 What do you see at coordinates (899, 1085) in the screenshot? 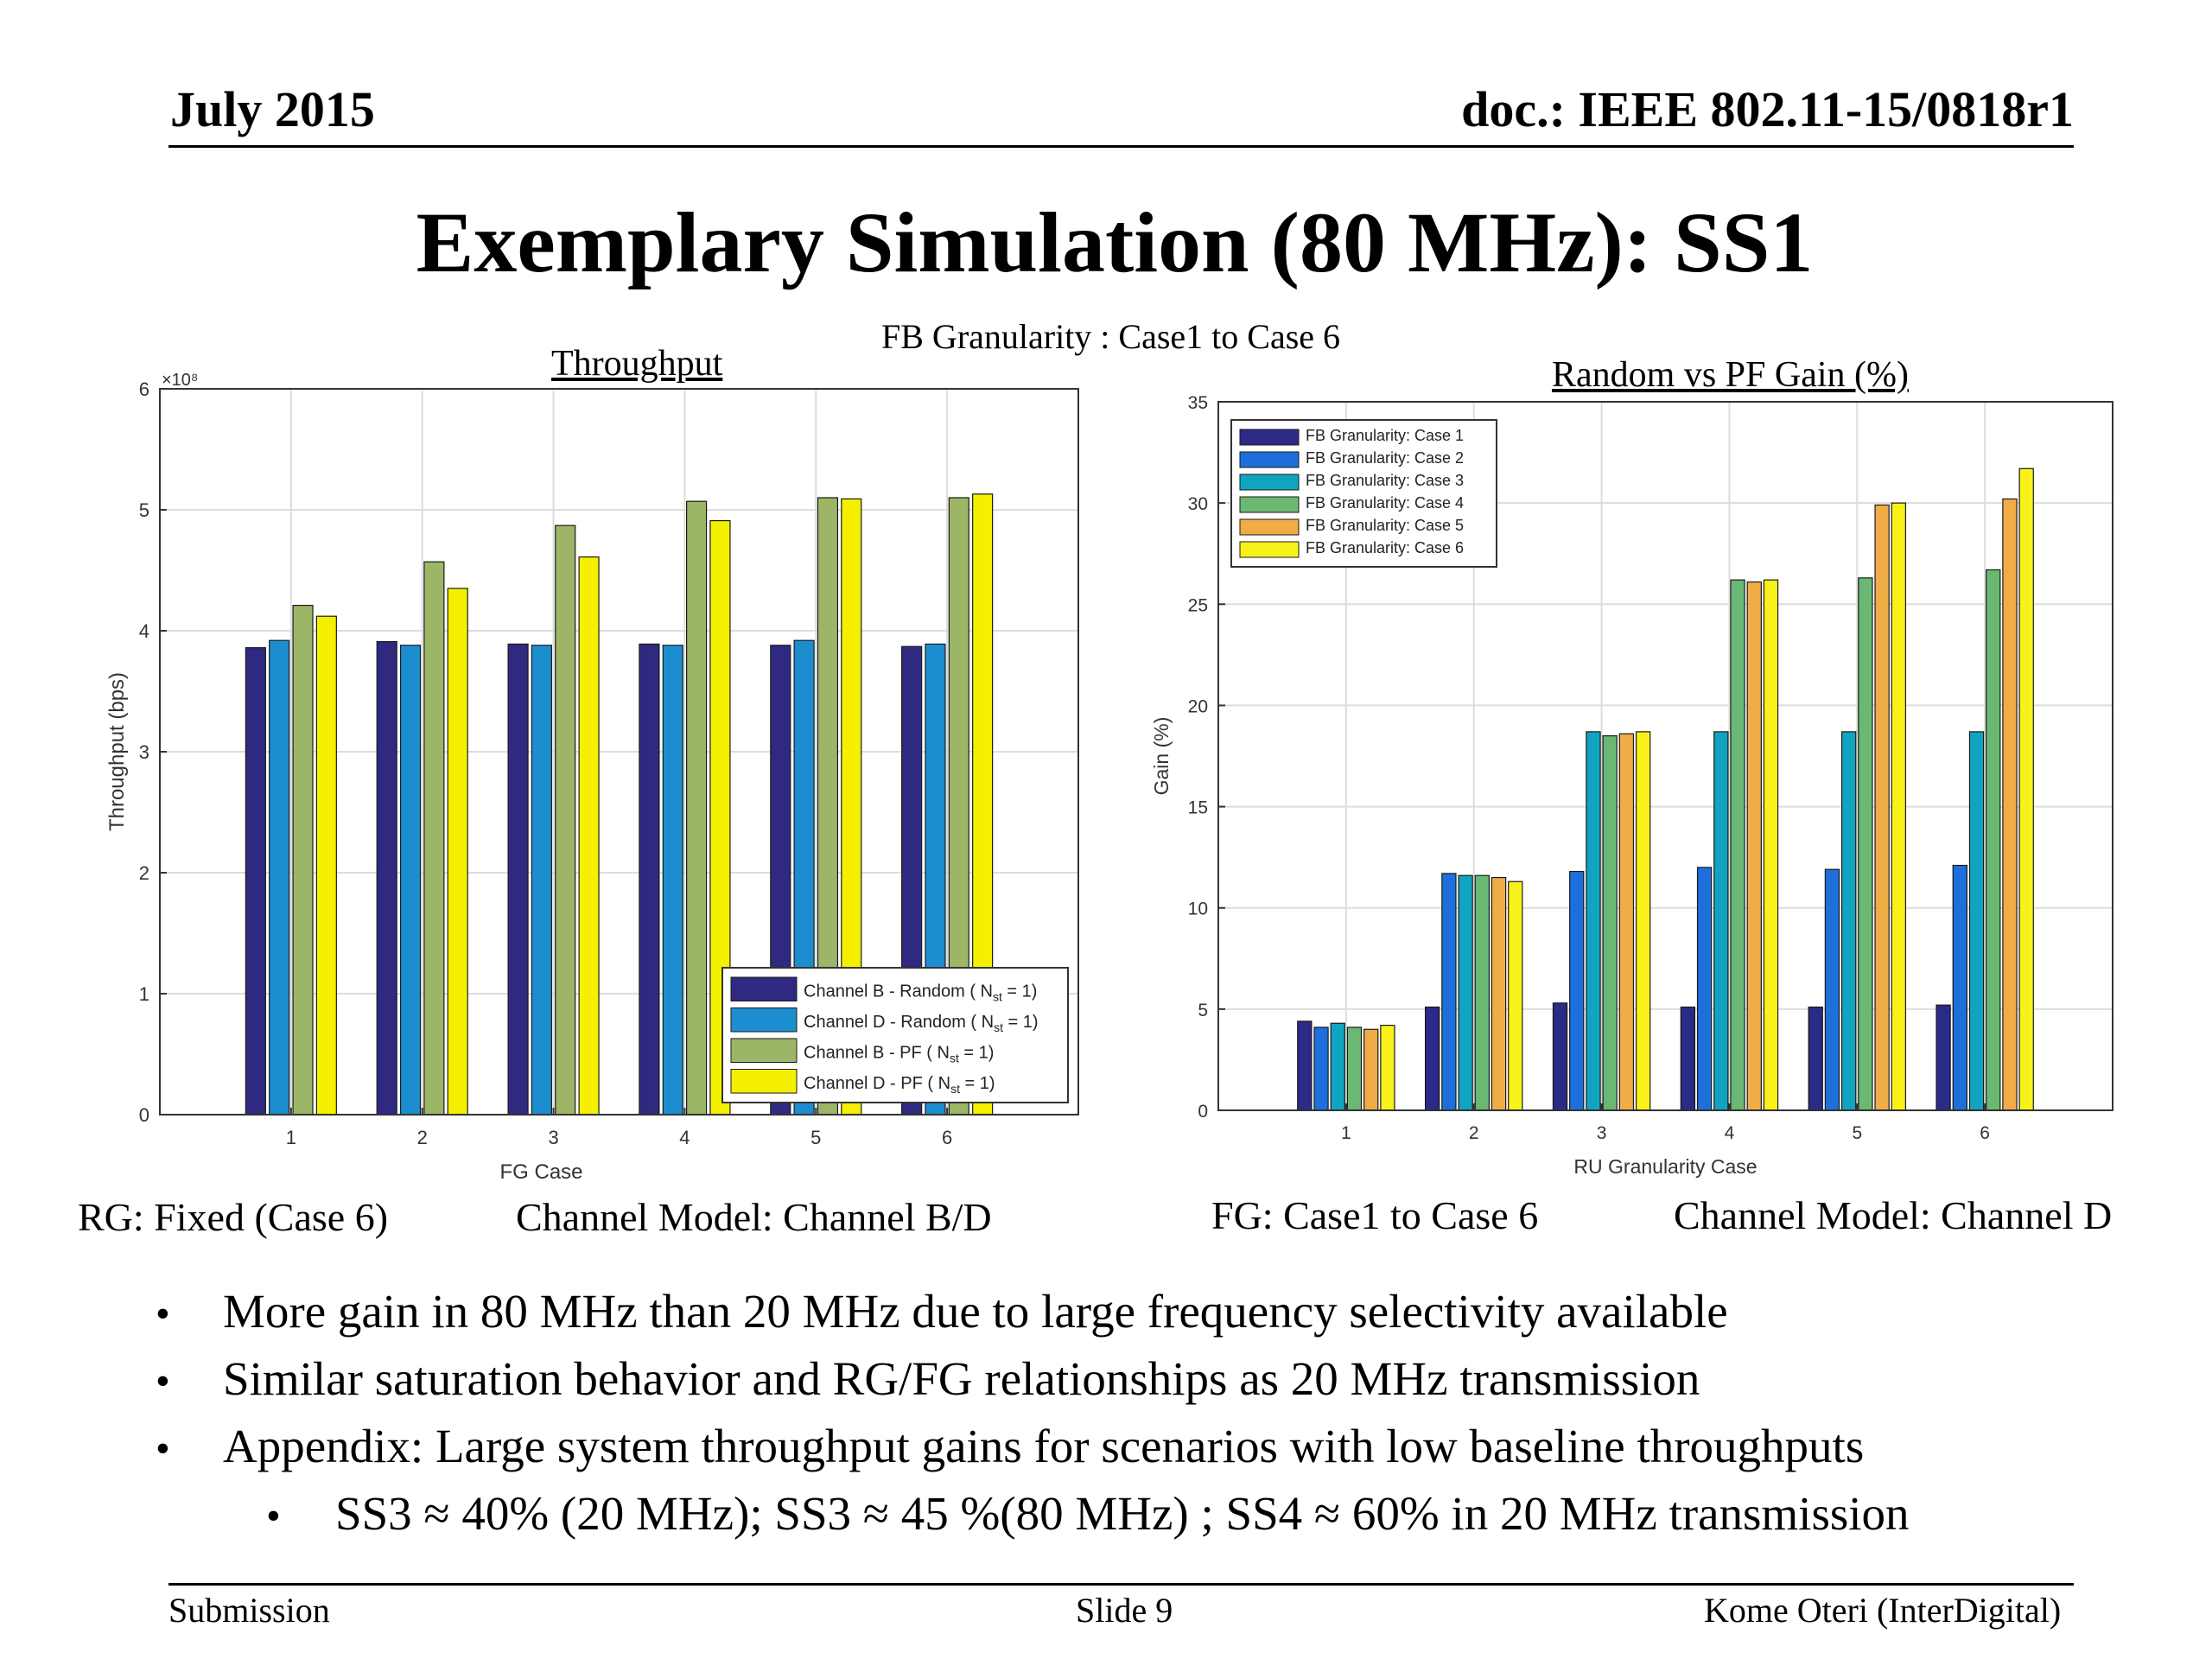
I see `legend-label: Channel D - PF ( Nst = 1)` at bounding box center [899, 1085].